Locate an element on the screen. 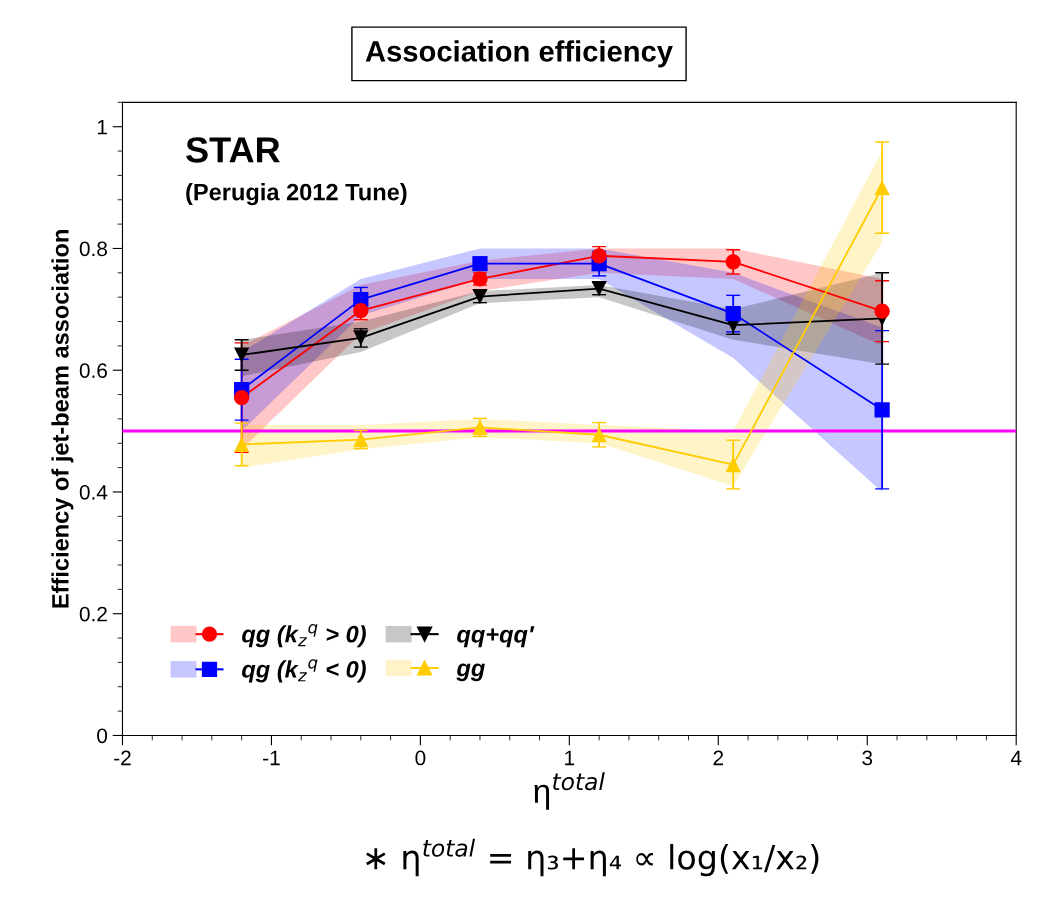 Image resolution: width=1038 pixels, height=898 pixels. y-tick-label: 0 is located at coordinates (102, 736).